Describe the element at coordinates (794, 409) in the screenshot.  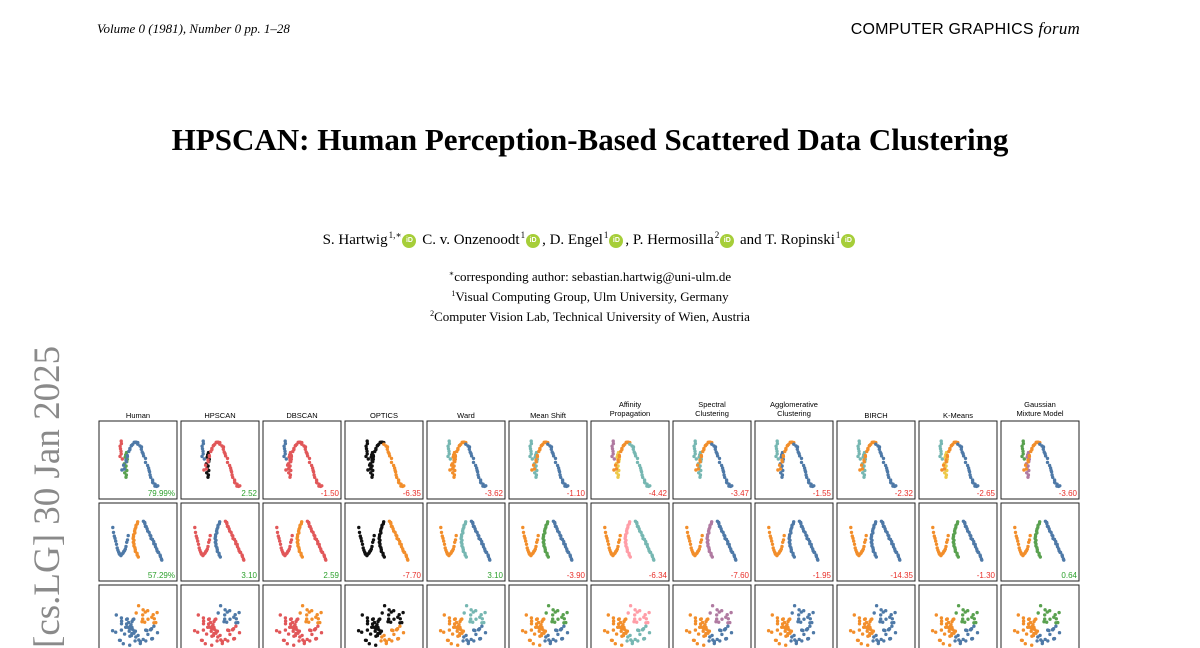
I see `method-label: Agglomerative Clustering` at that location.